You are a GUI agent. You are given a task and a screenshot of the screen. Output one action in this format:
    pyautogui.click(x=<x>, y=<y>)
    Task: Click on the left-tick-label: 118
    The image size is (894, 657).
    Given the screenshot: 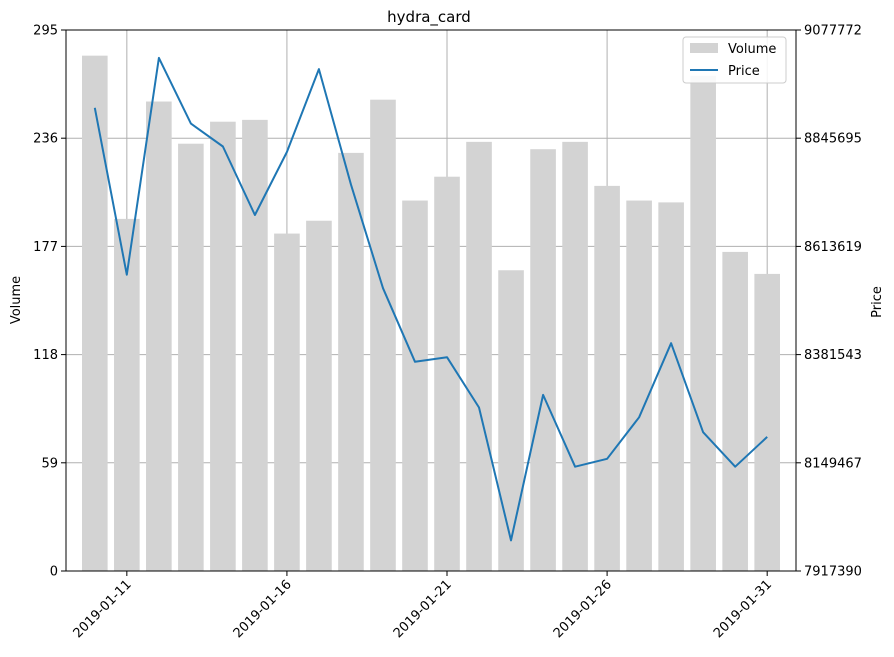 What is the action you would take?
    pyautogui.click(x=45, y=355)
    